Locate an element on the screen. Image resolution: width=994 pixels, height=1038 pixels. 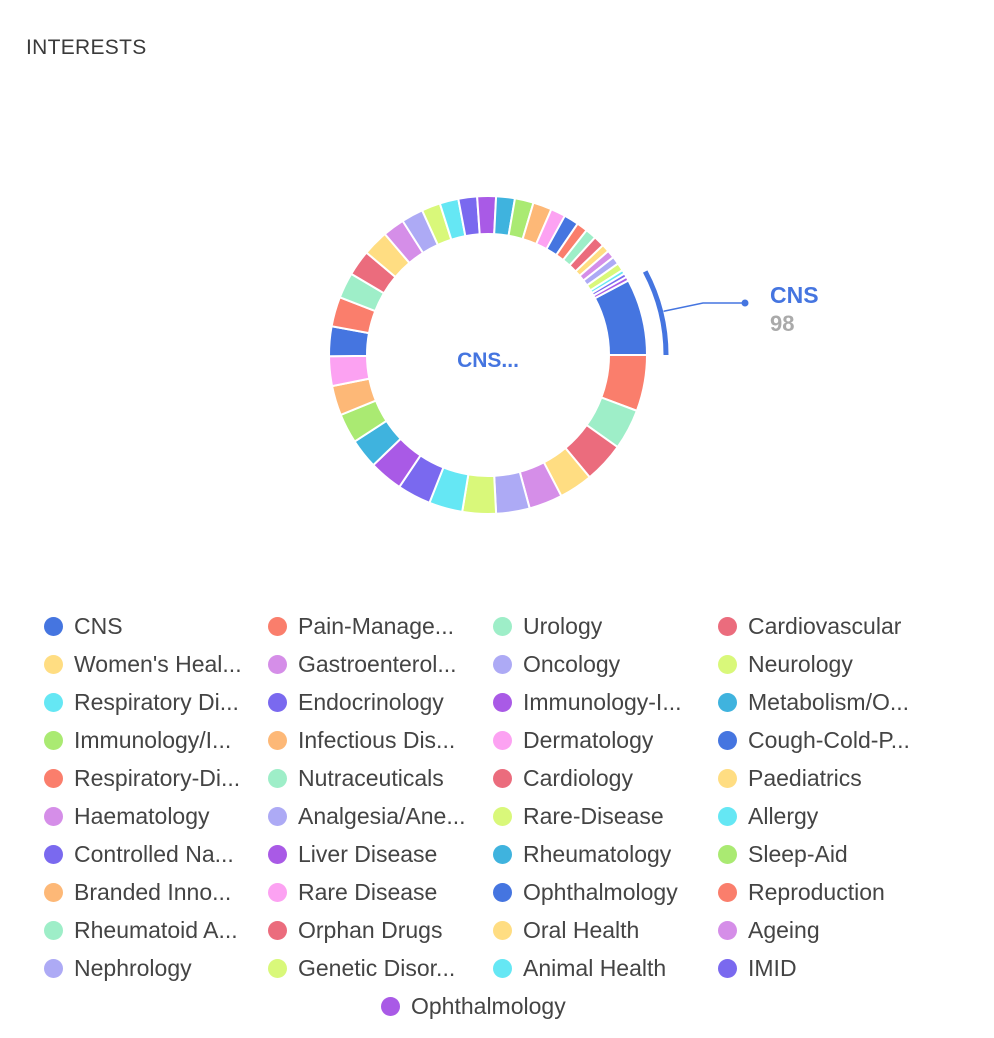
legend-item: Rare-Disease is located at coordinates (598, 816).